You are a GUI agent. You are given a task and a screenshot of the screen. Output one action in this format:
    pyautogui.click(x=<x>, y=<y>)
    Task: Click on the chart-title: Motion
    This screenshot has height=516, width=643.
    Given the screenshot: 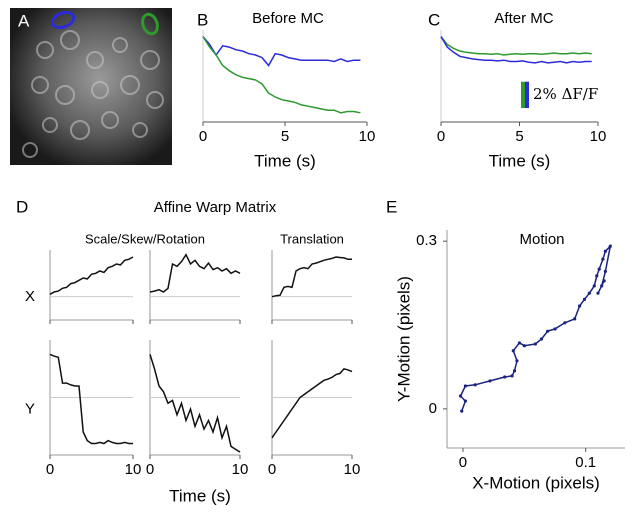 What is the action you would take?
    pyautogui.click(x=541, y=239)
    